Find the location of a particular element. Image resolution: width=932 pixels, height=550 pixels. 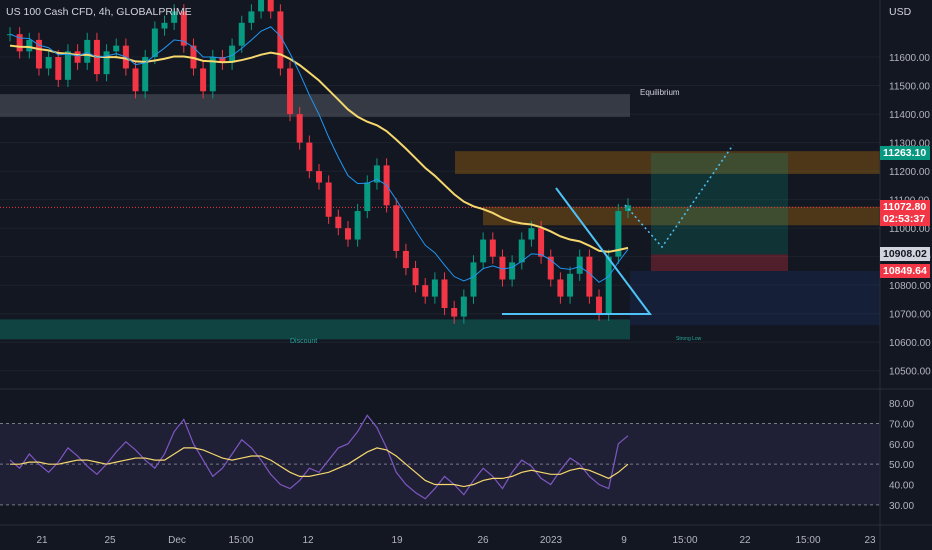

rsi-line is located at coordinates (319, 457).